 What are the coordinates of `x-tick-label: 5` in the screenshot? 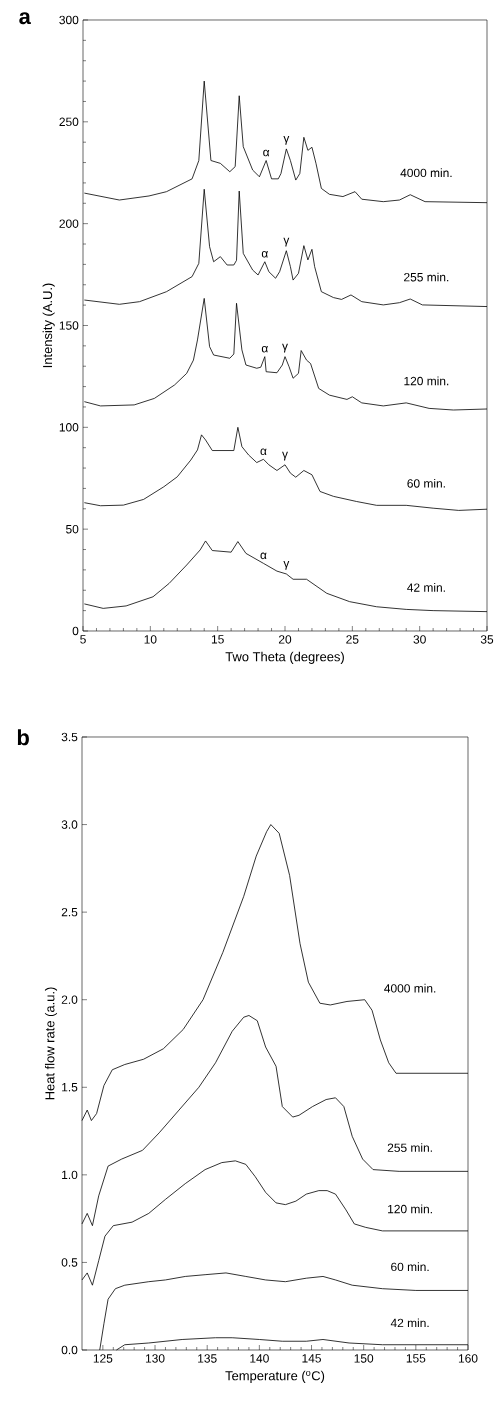 It's located at (83, 639).